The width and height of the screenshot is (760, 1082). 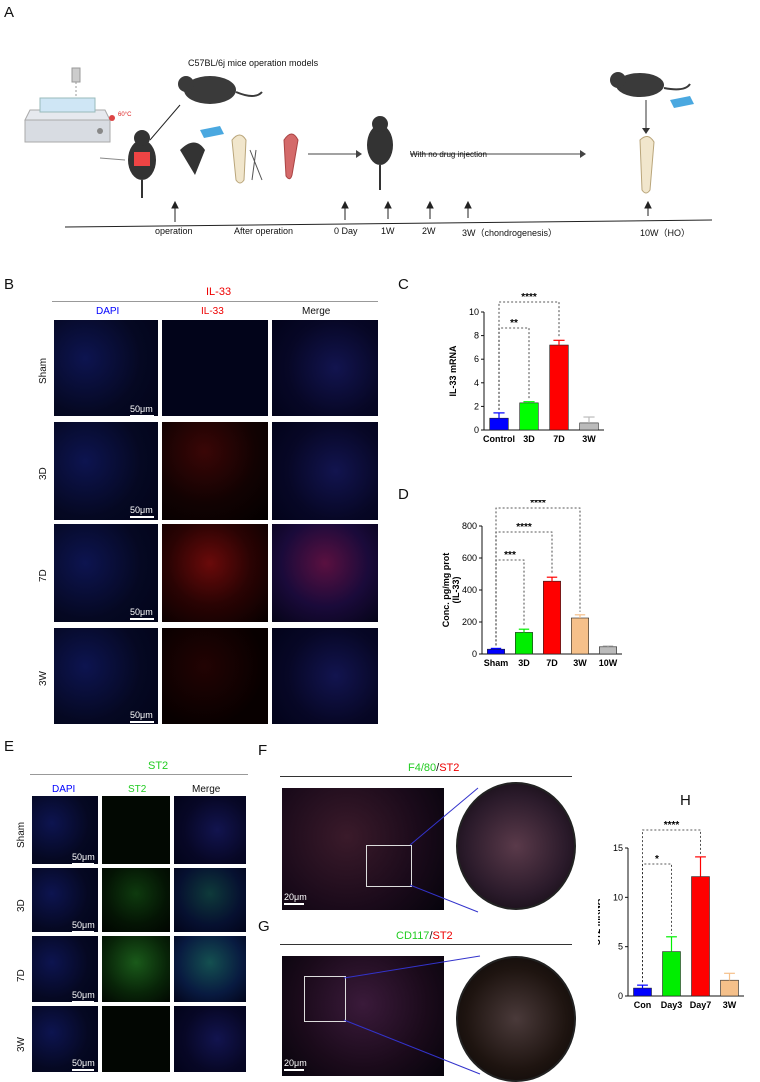 What do you see at coordinates (346, 231) in the screenshot?
I see `timeline-label-0day: 0 Day` at bounding box center [346, 231].